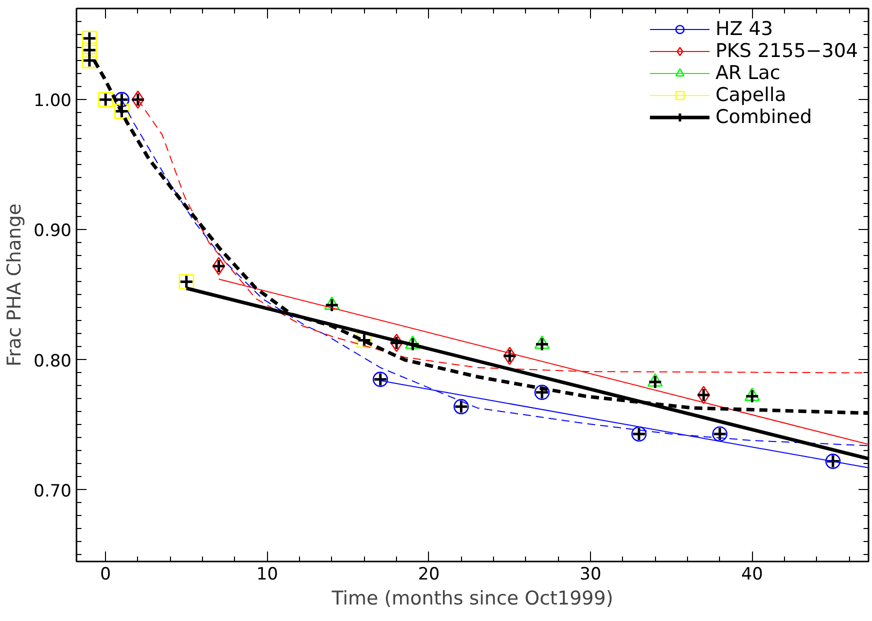 The image size is (872, 621). Describe the element at coordinates (752, 574) in the screenshot. I see `x-tick-label: 40` at that location.